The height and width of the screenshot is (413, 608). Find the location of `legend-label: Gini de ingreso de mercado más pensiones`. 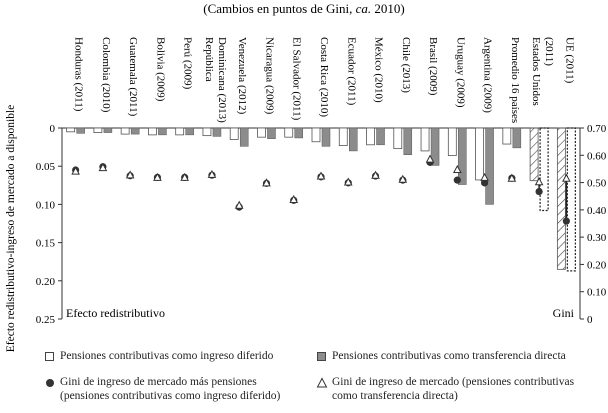

legend-label: Gini de ingreso de mercado más pensiones is located at coordinates (158, 382).